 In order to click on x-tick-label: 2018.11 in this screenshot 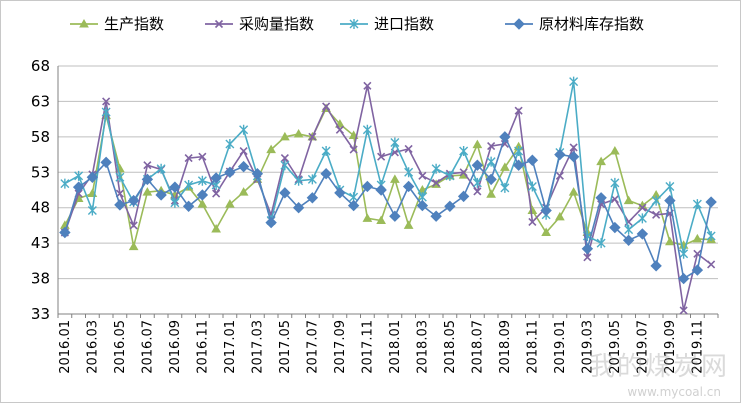, I will do `click(532, 347)`.